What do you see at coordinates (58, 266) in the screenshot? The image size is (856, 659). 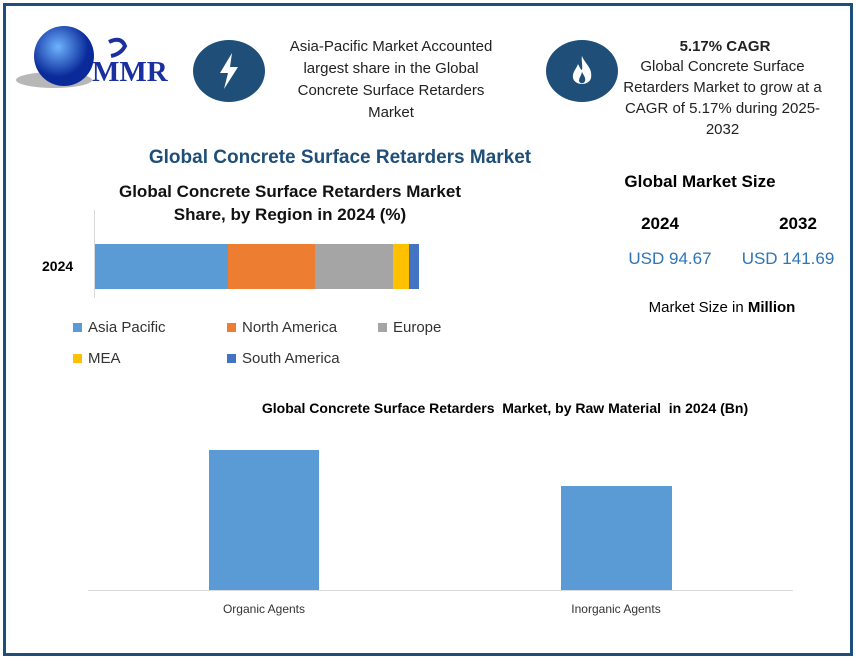 I see `region-category-2024: 2024` at bounding box center [58, 266].